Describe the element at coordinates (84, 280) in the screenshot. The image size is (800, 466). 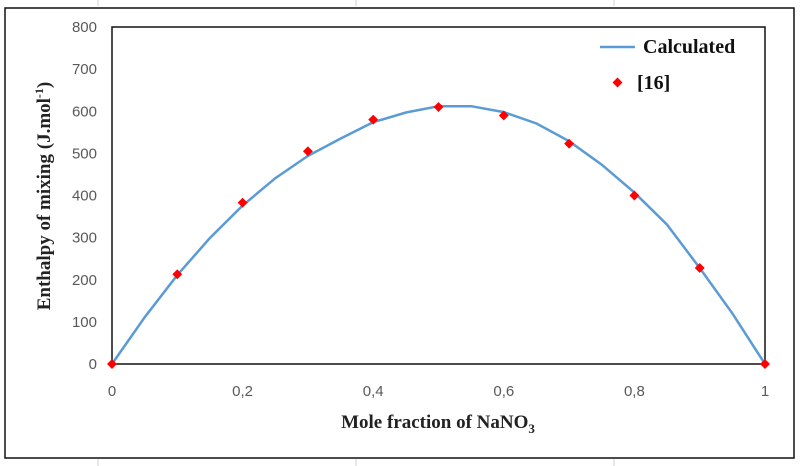
I see `y-tick-label: 200` at that location.